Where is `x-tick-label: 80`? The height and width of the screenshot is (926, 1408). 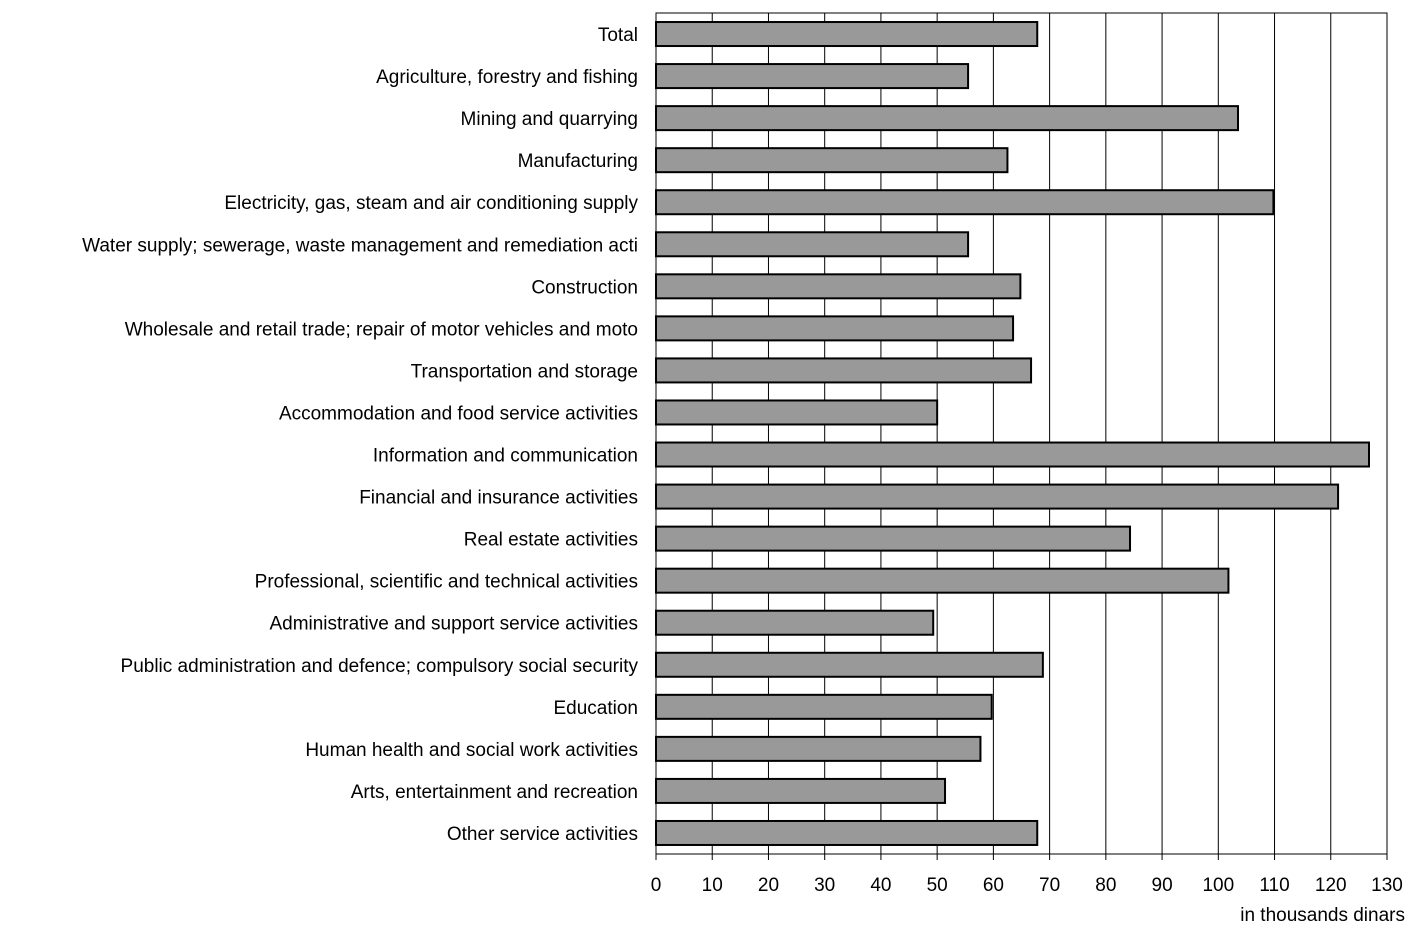
x-tick-label: 80 is located at coordinates (1105, 885).